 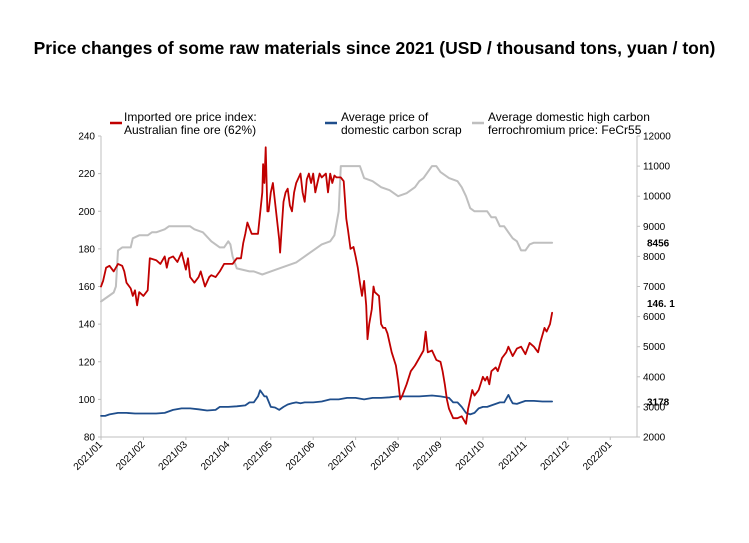 What do you see at coordinates (657, 197) in the screenshot?
I see `y-right-tick-label: 10000` at bounding box center [657, 197].